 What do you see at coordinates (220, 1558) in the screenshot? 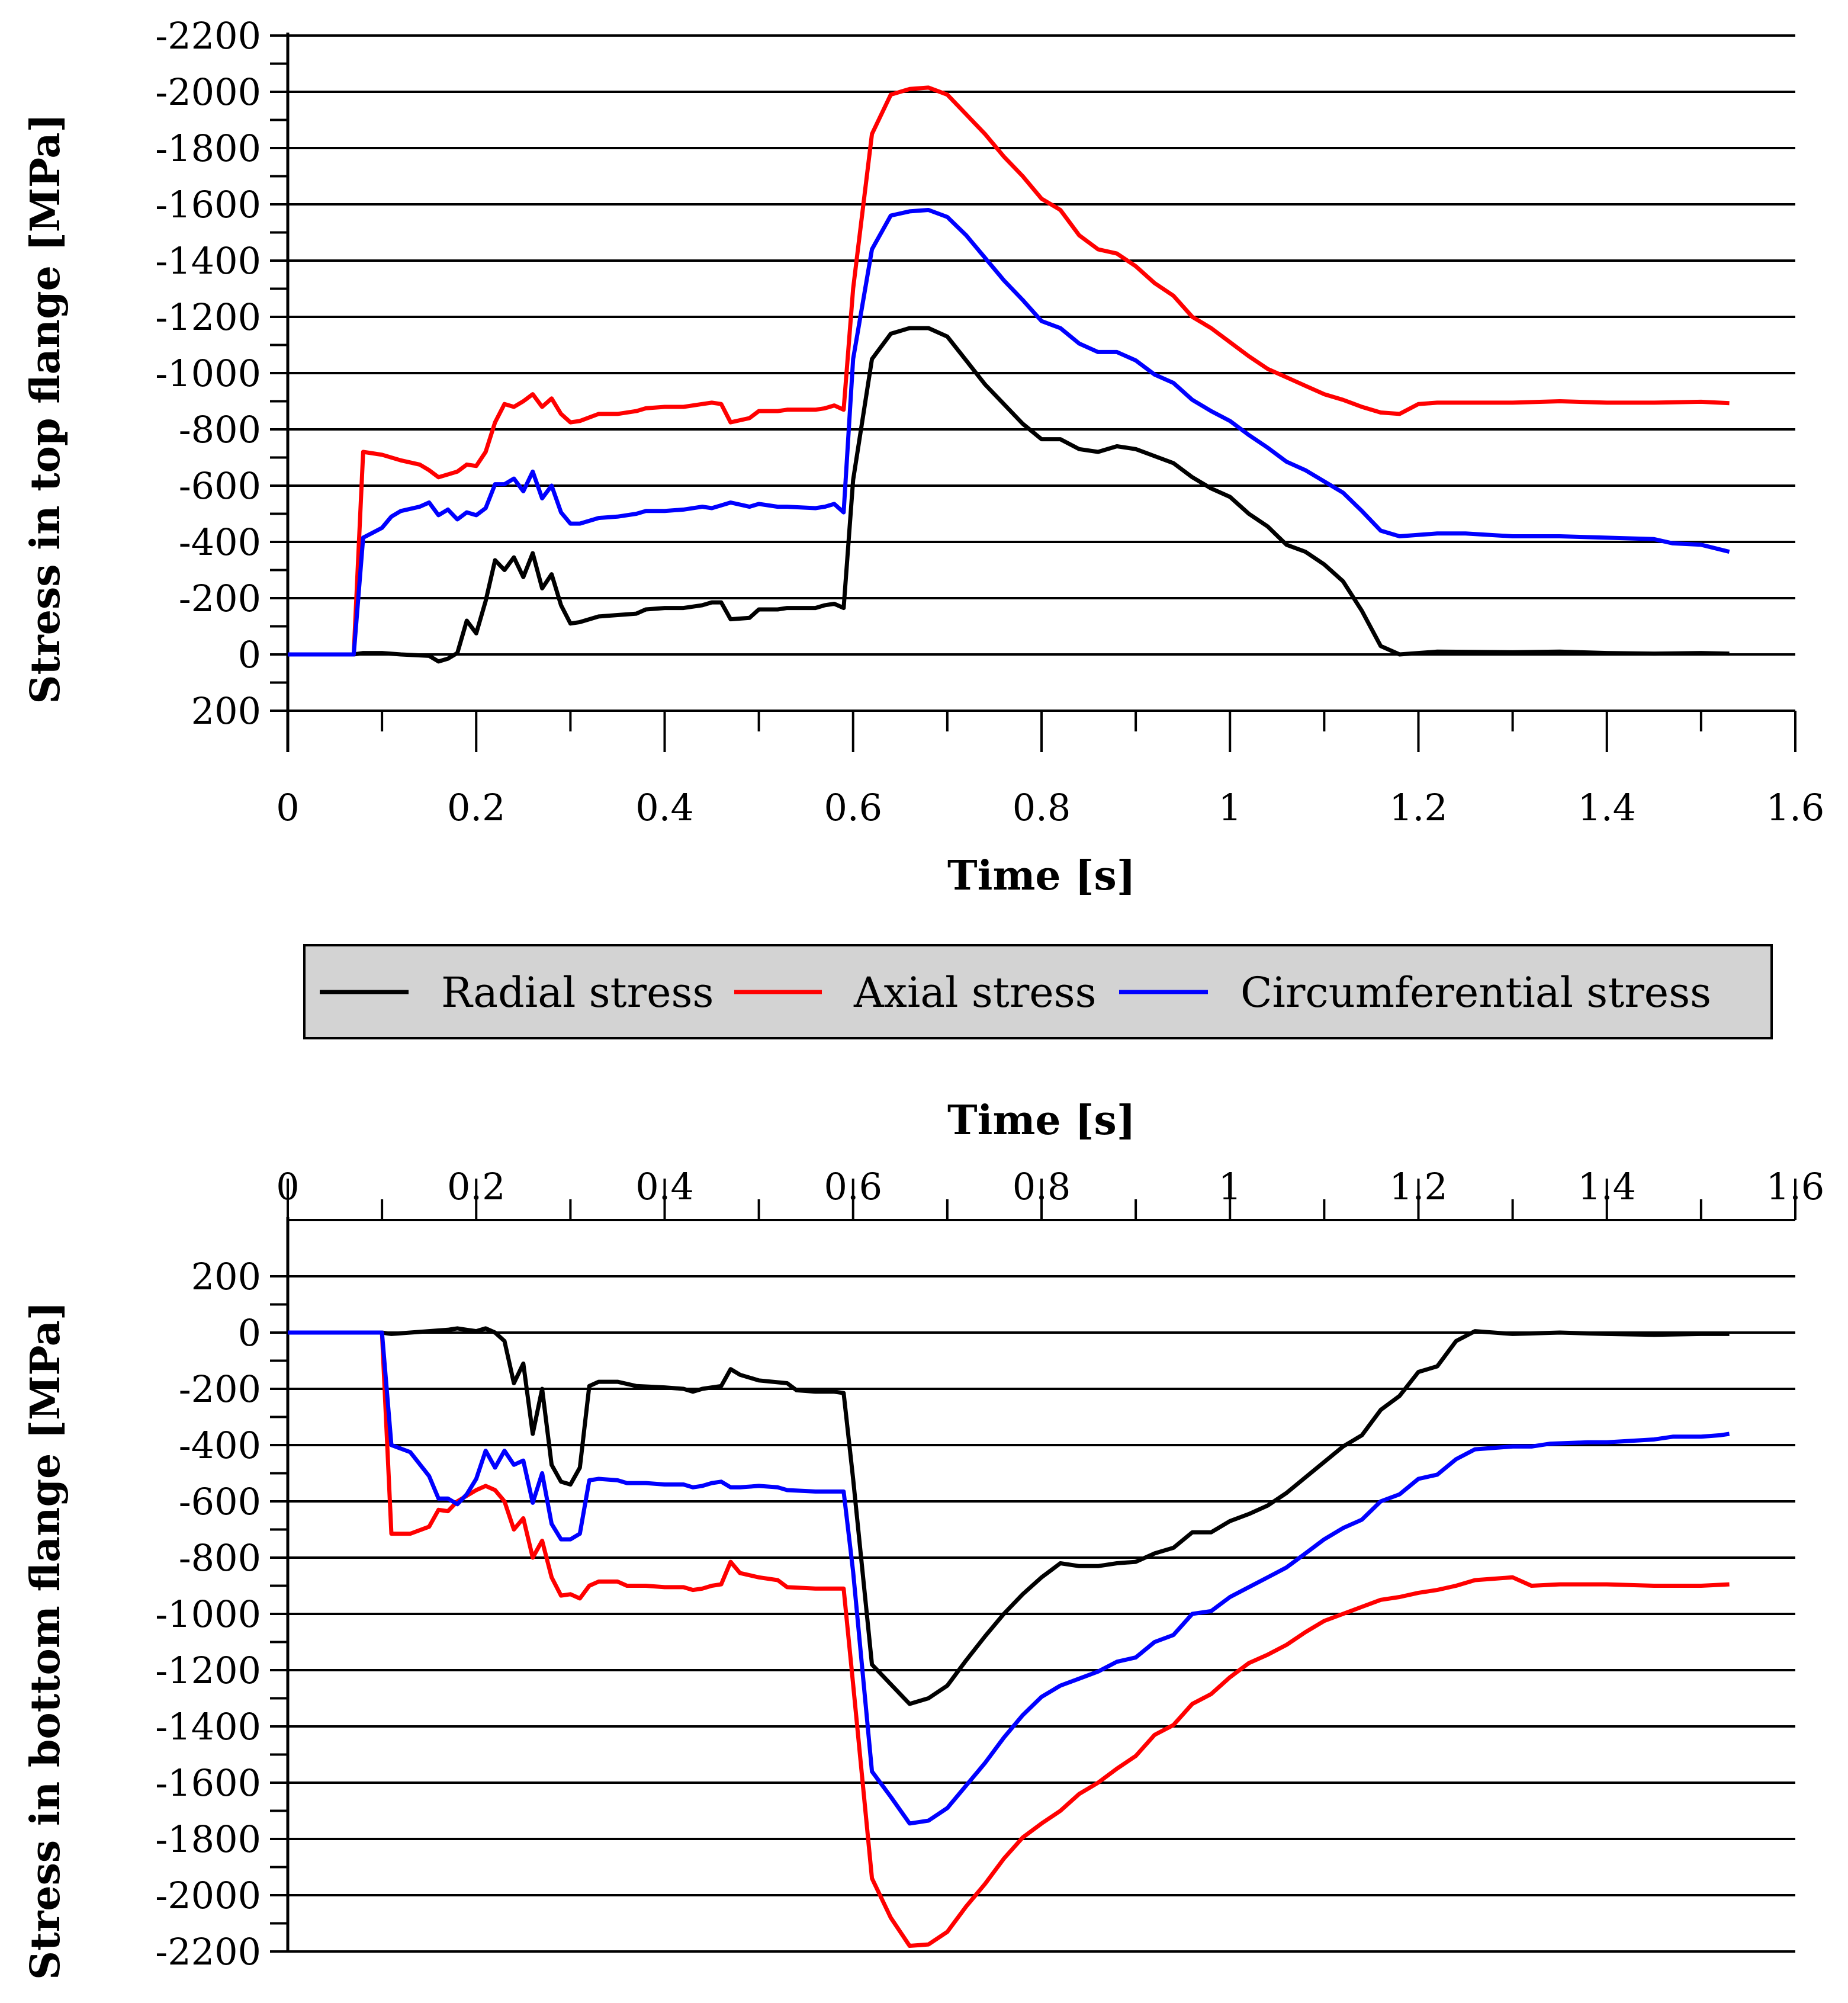
I see `bottom-y-tick-label: -800` at bounding box center [220, 1558].